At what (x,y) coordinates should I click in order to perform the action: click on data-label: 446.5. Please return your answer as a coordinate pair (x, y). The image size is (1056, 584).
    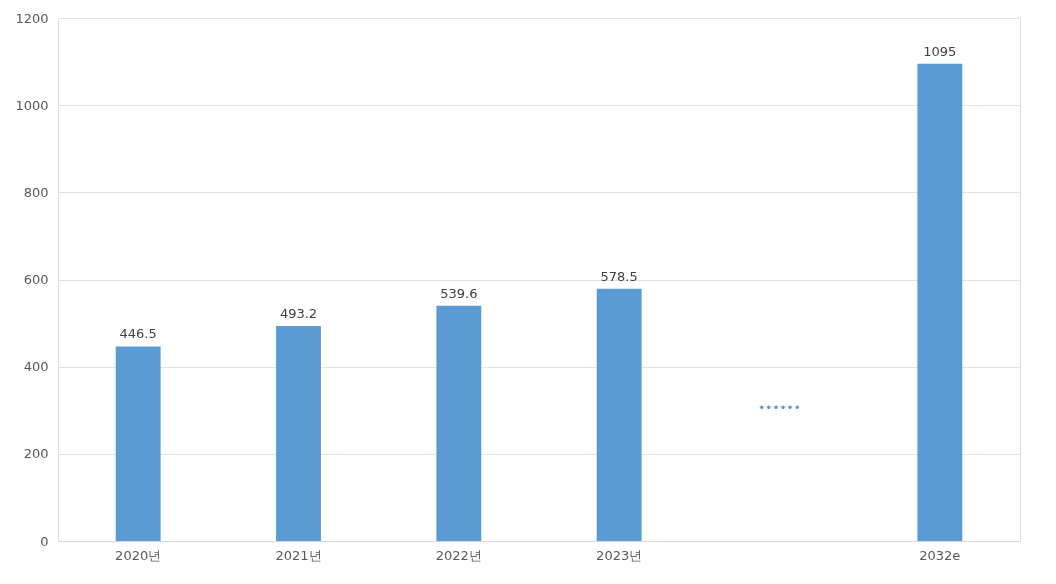
    Looking at the image, I should click on (138, 334).